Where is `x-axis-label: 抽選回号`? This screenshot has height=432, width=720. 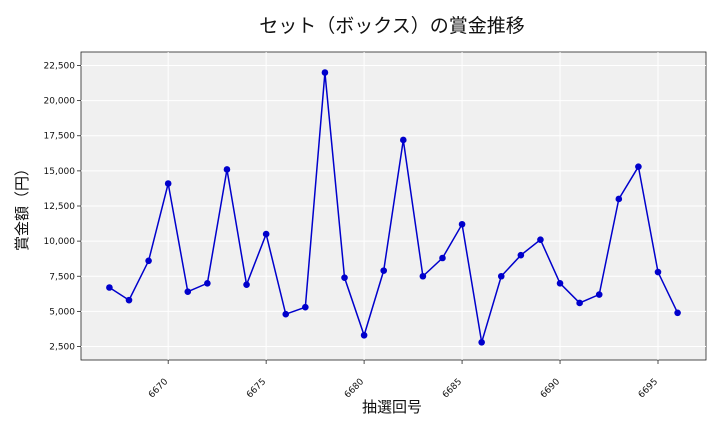
x-axis-label: 抽選回号 is located at coordinates (392, 407).